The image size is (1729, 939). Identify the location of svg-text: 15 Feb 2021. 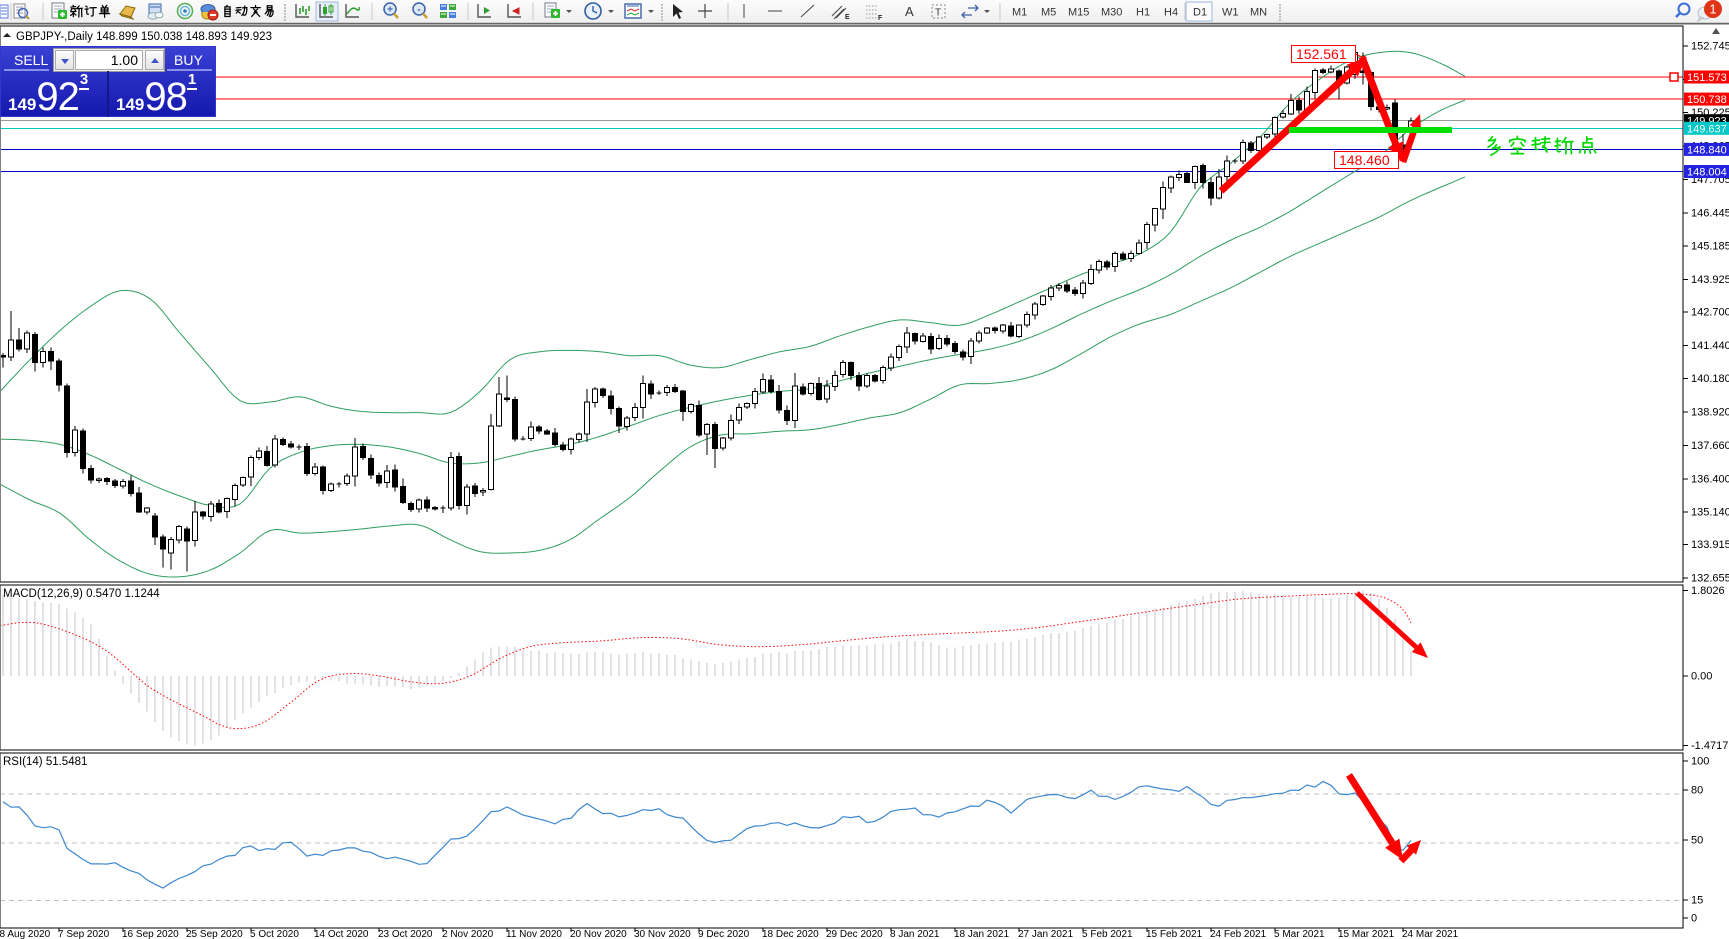
(1174, 934).